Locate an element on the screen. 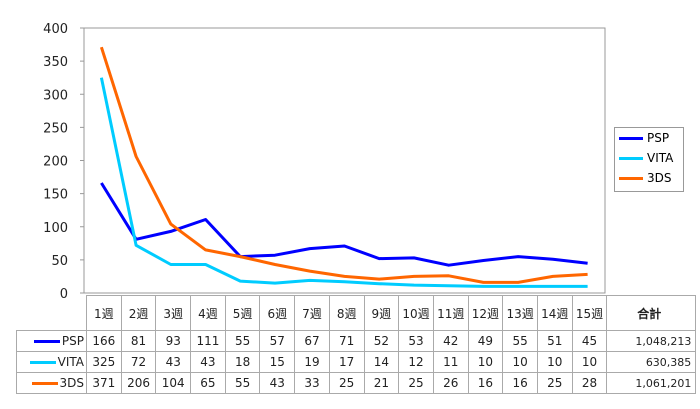 Image resolution: width=700 pixels, height=409 pixels. data-label: 19 is located at coordinates (312, 362).